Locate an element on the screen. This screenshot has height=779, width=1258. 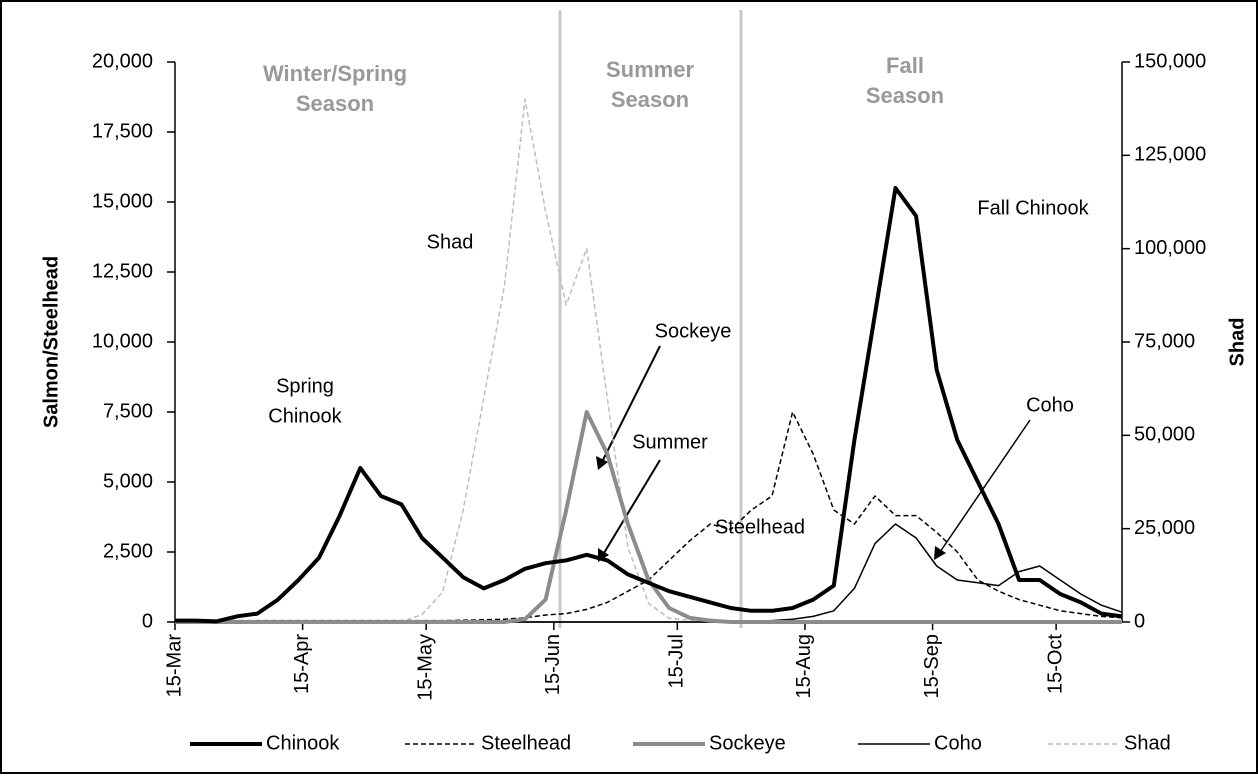
x-tick-label: 15-Sep is located at coordinates (932, 666).